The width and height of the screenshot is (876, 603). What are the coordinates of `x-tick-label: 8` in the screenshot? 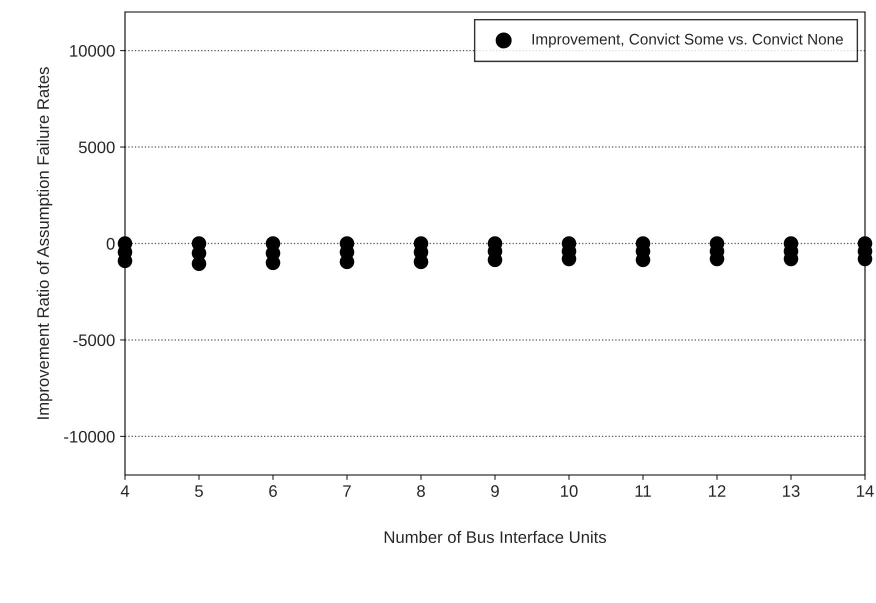 It's located at (421, 491).